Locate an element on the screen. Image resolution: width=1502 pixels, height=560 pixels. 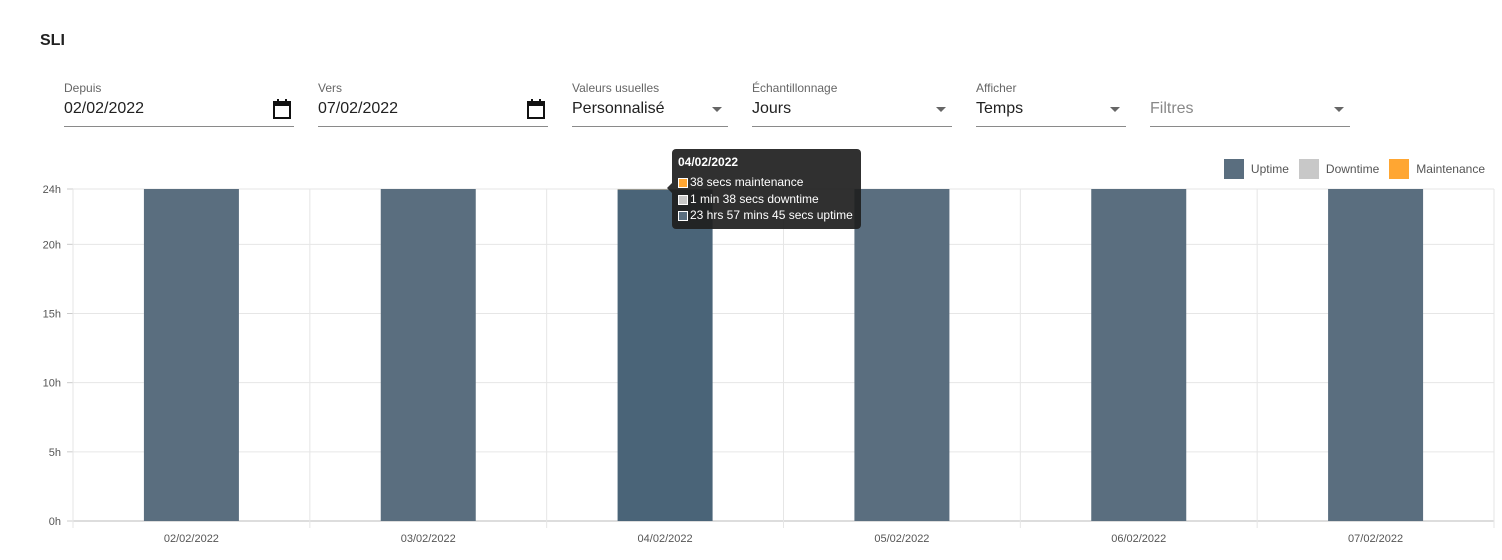
select-field-3: Échantillonnage Jours is located at coordinates (852, 103).